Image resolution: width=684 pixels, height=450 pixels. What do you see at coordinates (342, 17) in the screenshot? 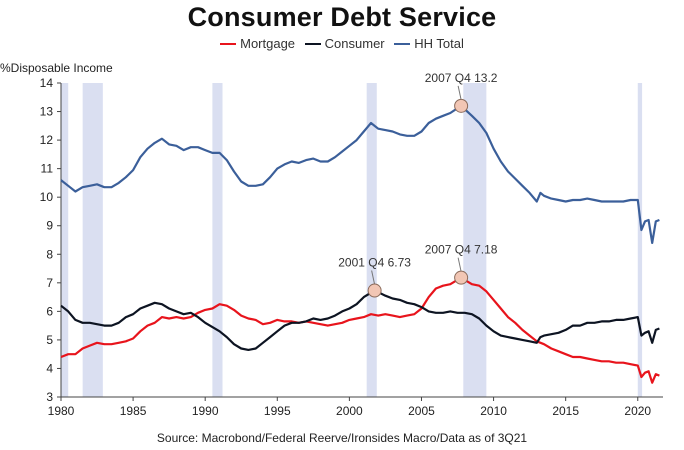
I see `chart-title: Consumer Debt Service` at bounding box center [342, 17].